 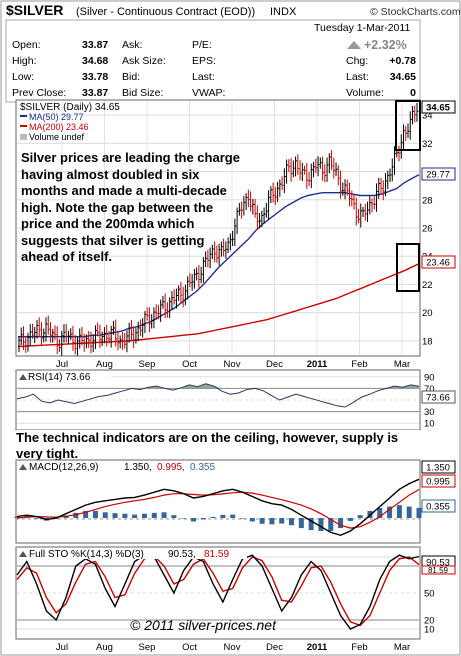 What do you see at coordinates (429, 412) in the screenshot?
I see `rsi-tick-label: 30` at bounding box center [429, 412].